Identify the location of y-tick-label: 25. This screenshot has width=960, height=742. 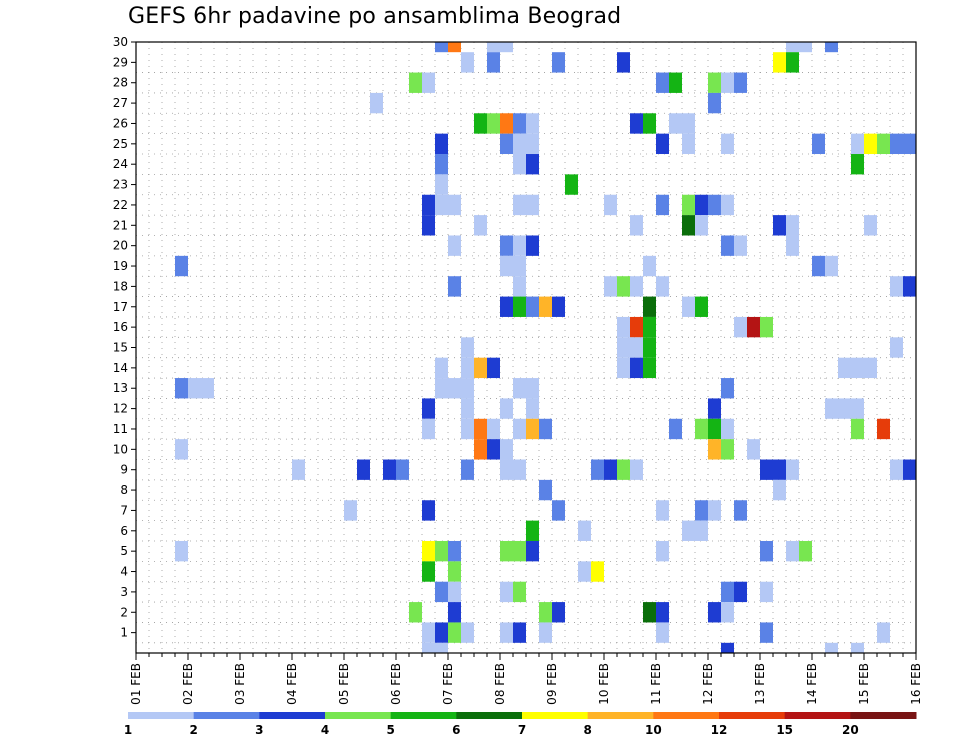
(120, 144).